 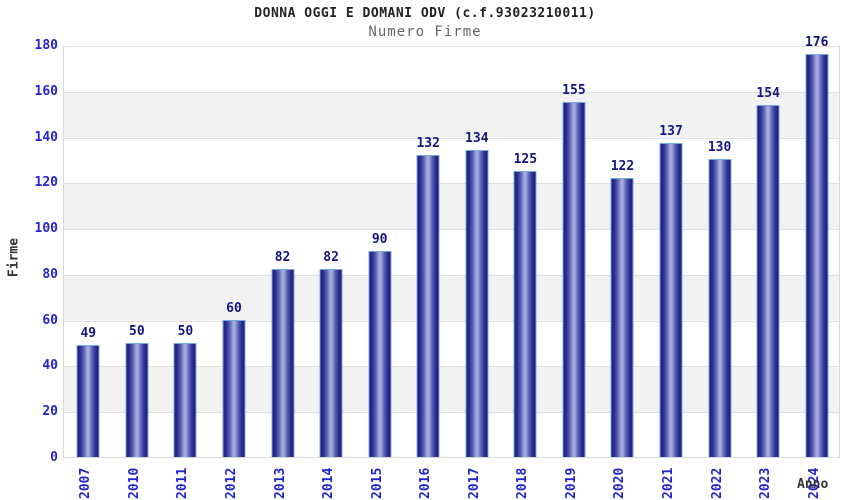 What do you see at coordinates (474, 483) in the screenshot?
I see `x-tick-label: 2017` at bounding box center [474, 483].